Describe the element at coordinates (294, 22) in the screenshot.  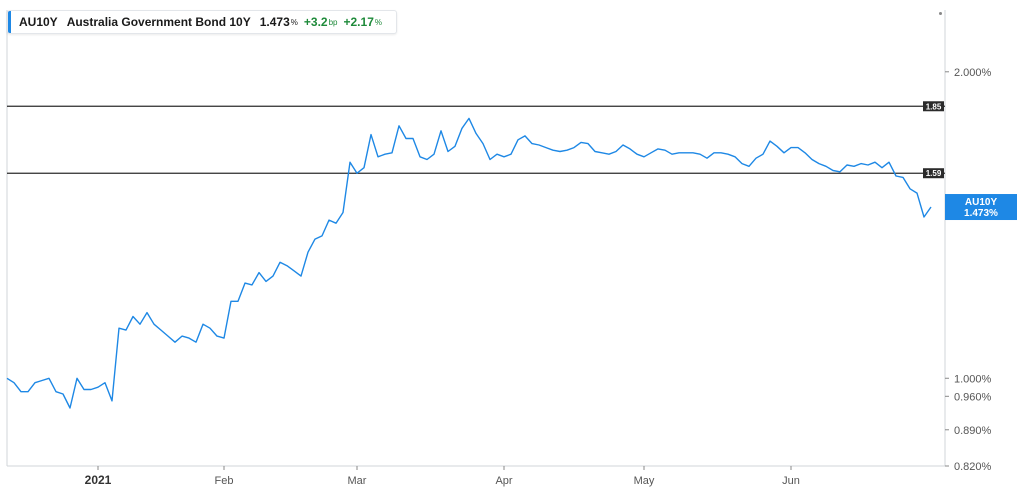
I see `last-value-unit: %` at that location.